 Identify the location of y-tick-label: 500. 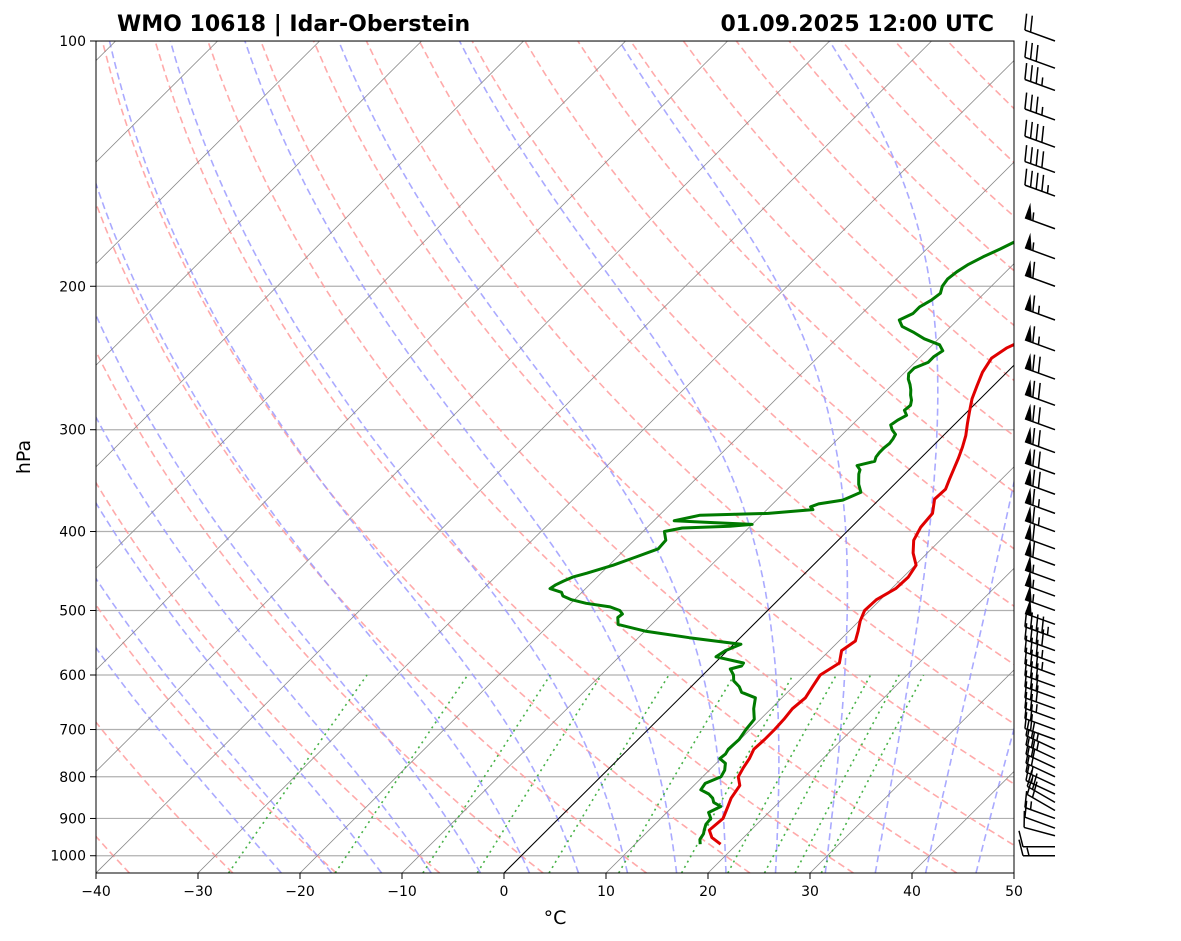
(72, 611).